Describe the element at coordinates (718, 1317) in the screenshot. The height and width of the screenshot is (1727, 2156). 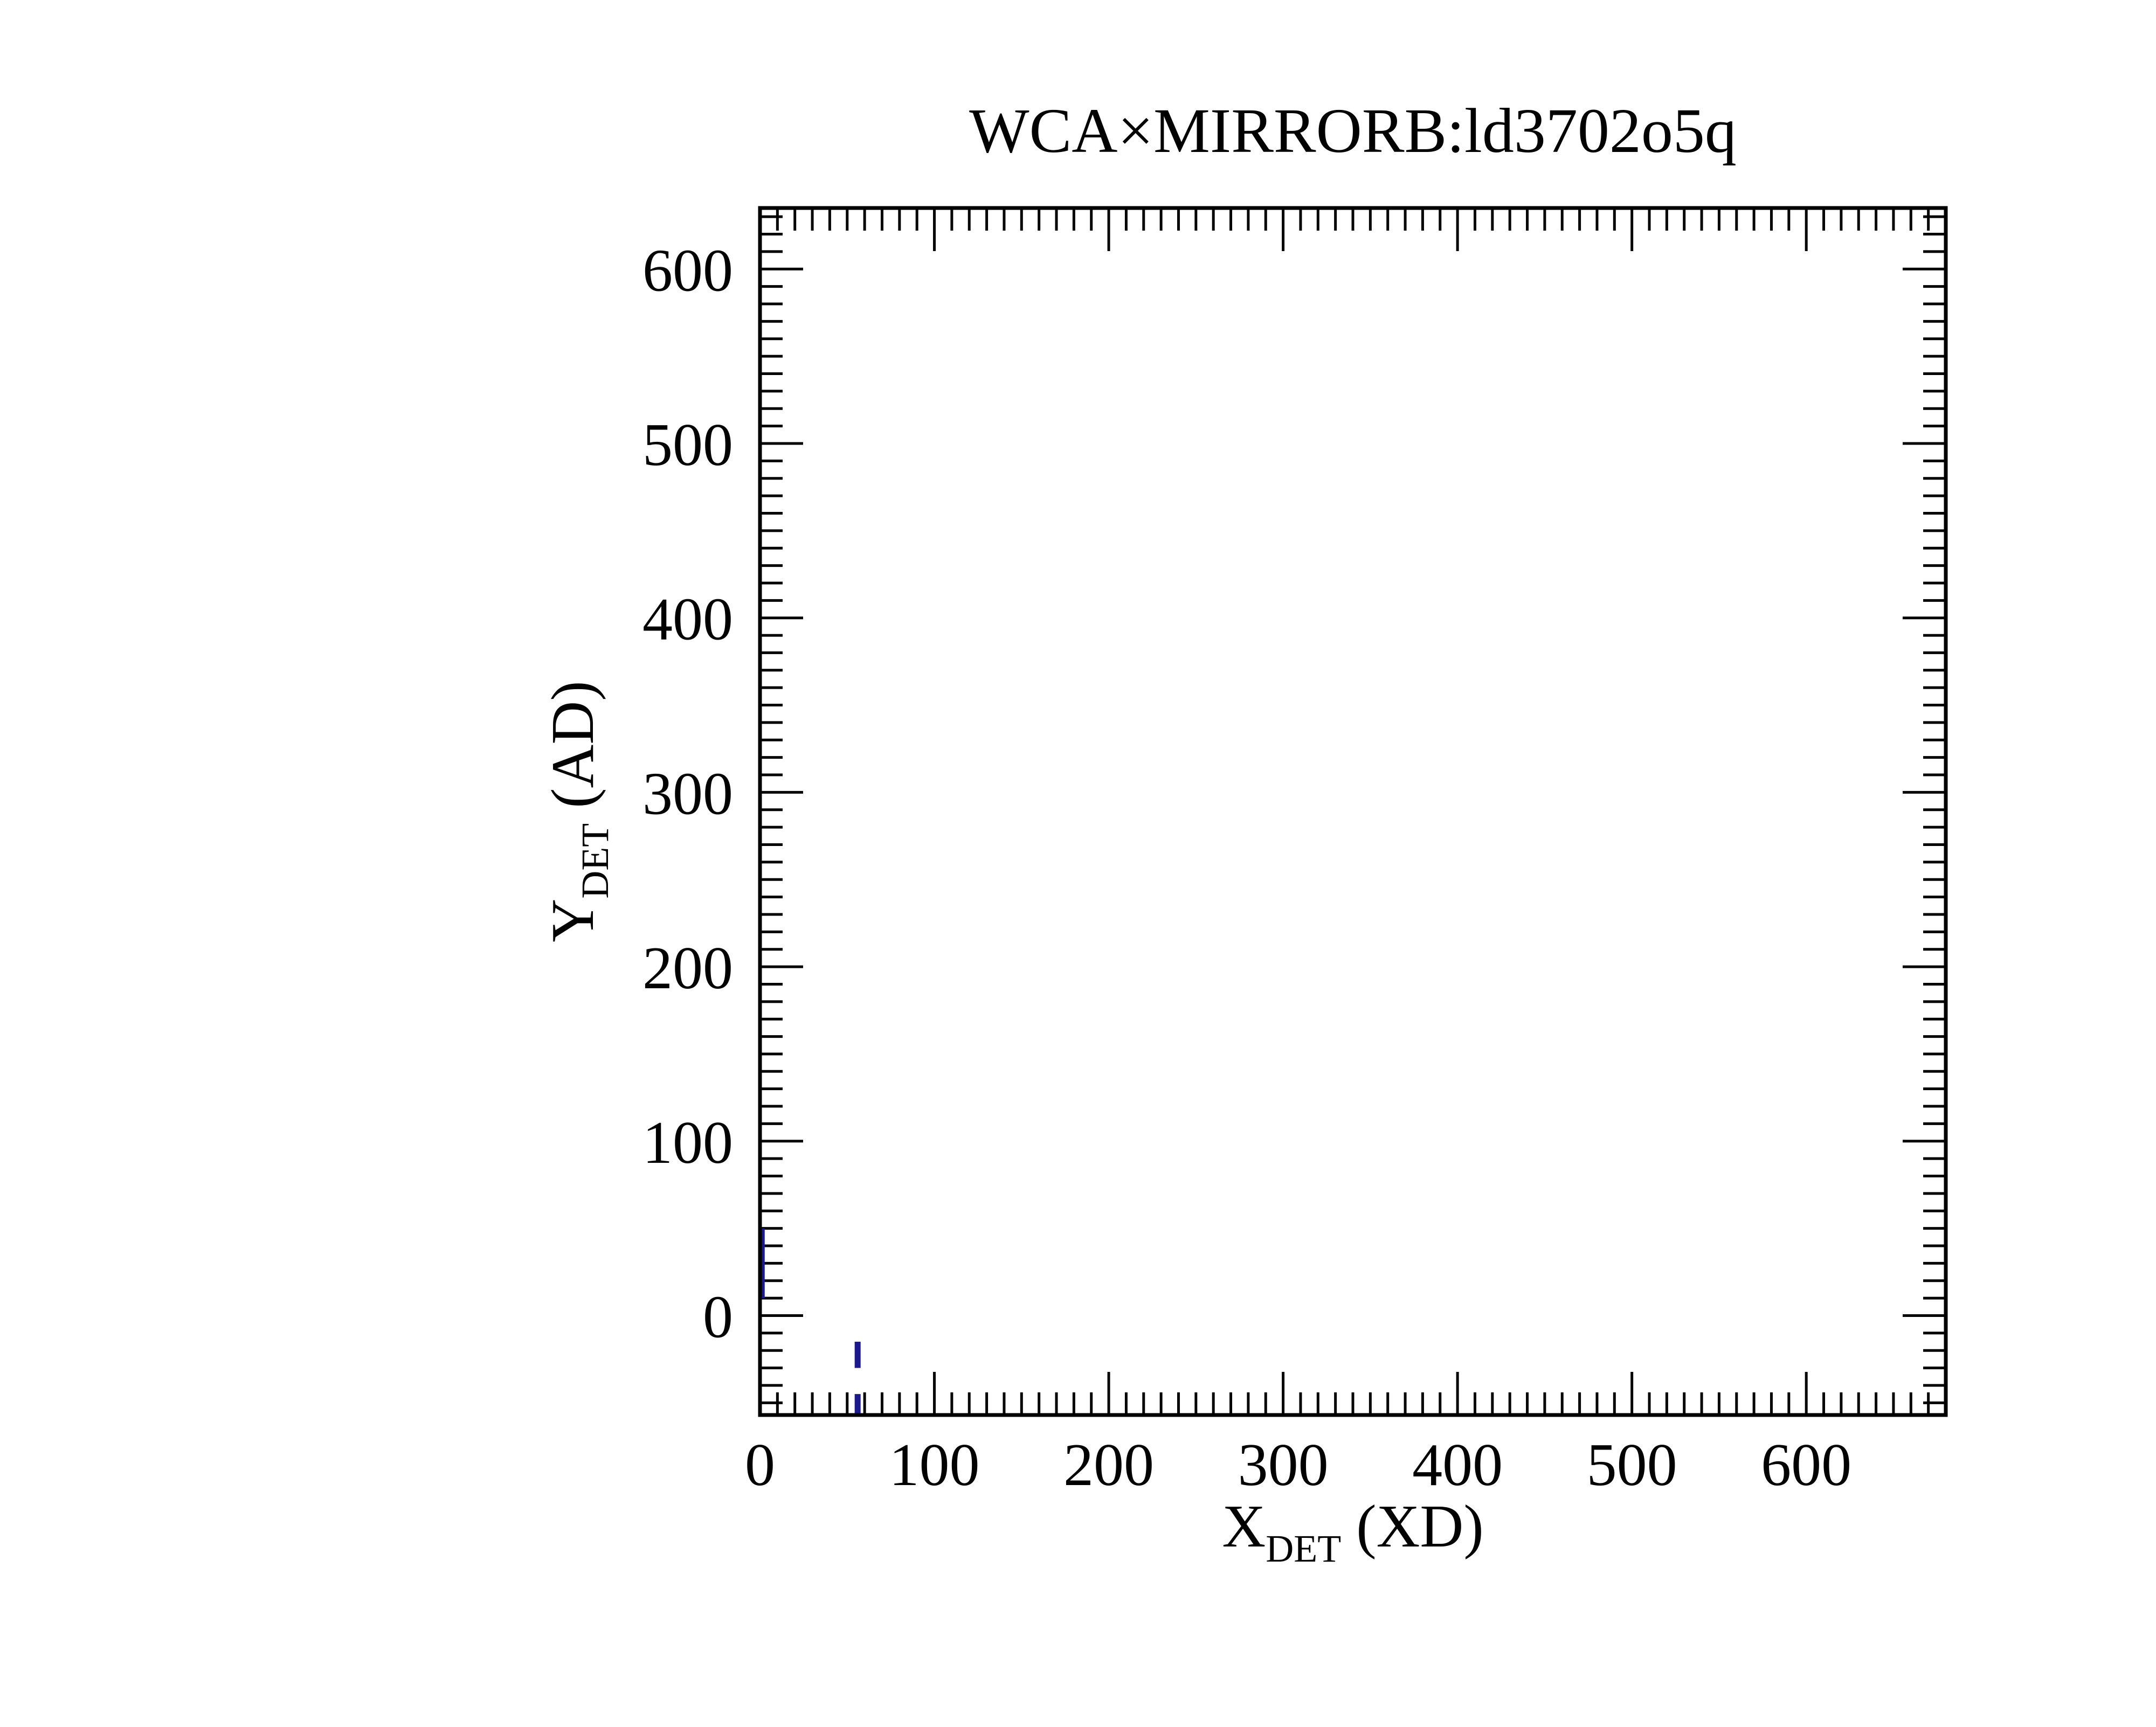
I see `y-tick-label: 0` at that location.